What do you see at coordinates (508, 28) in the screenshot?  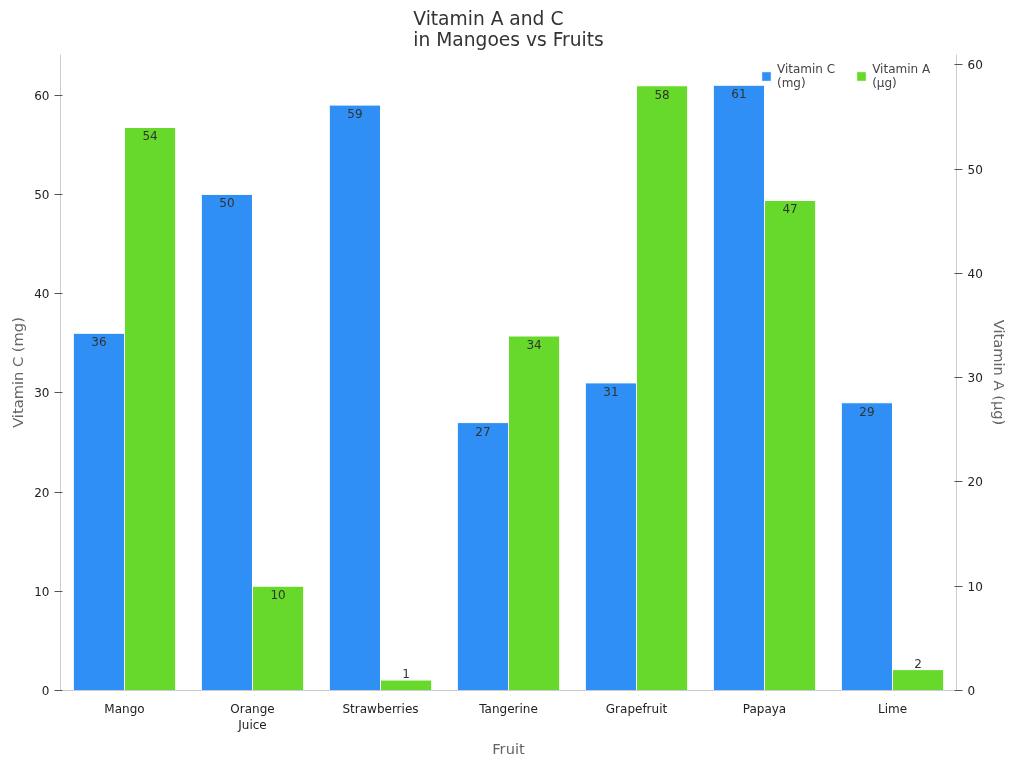 I see `chart-title: Vitamin A and C in Mangoes vs Fruits` at bounding box center [508, 28].